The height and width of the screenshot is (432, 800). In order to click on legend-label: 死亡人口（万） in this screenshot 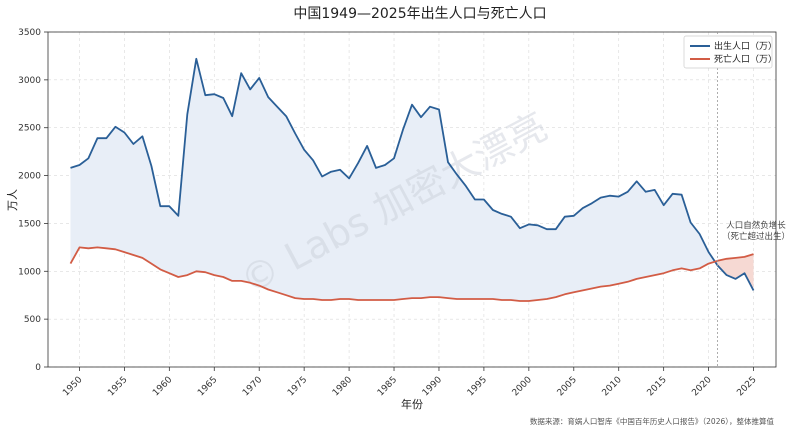, I will do `click(745, 59)`.